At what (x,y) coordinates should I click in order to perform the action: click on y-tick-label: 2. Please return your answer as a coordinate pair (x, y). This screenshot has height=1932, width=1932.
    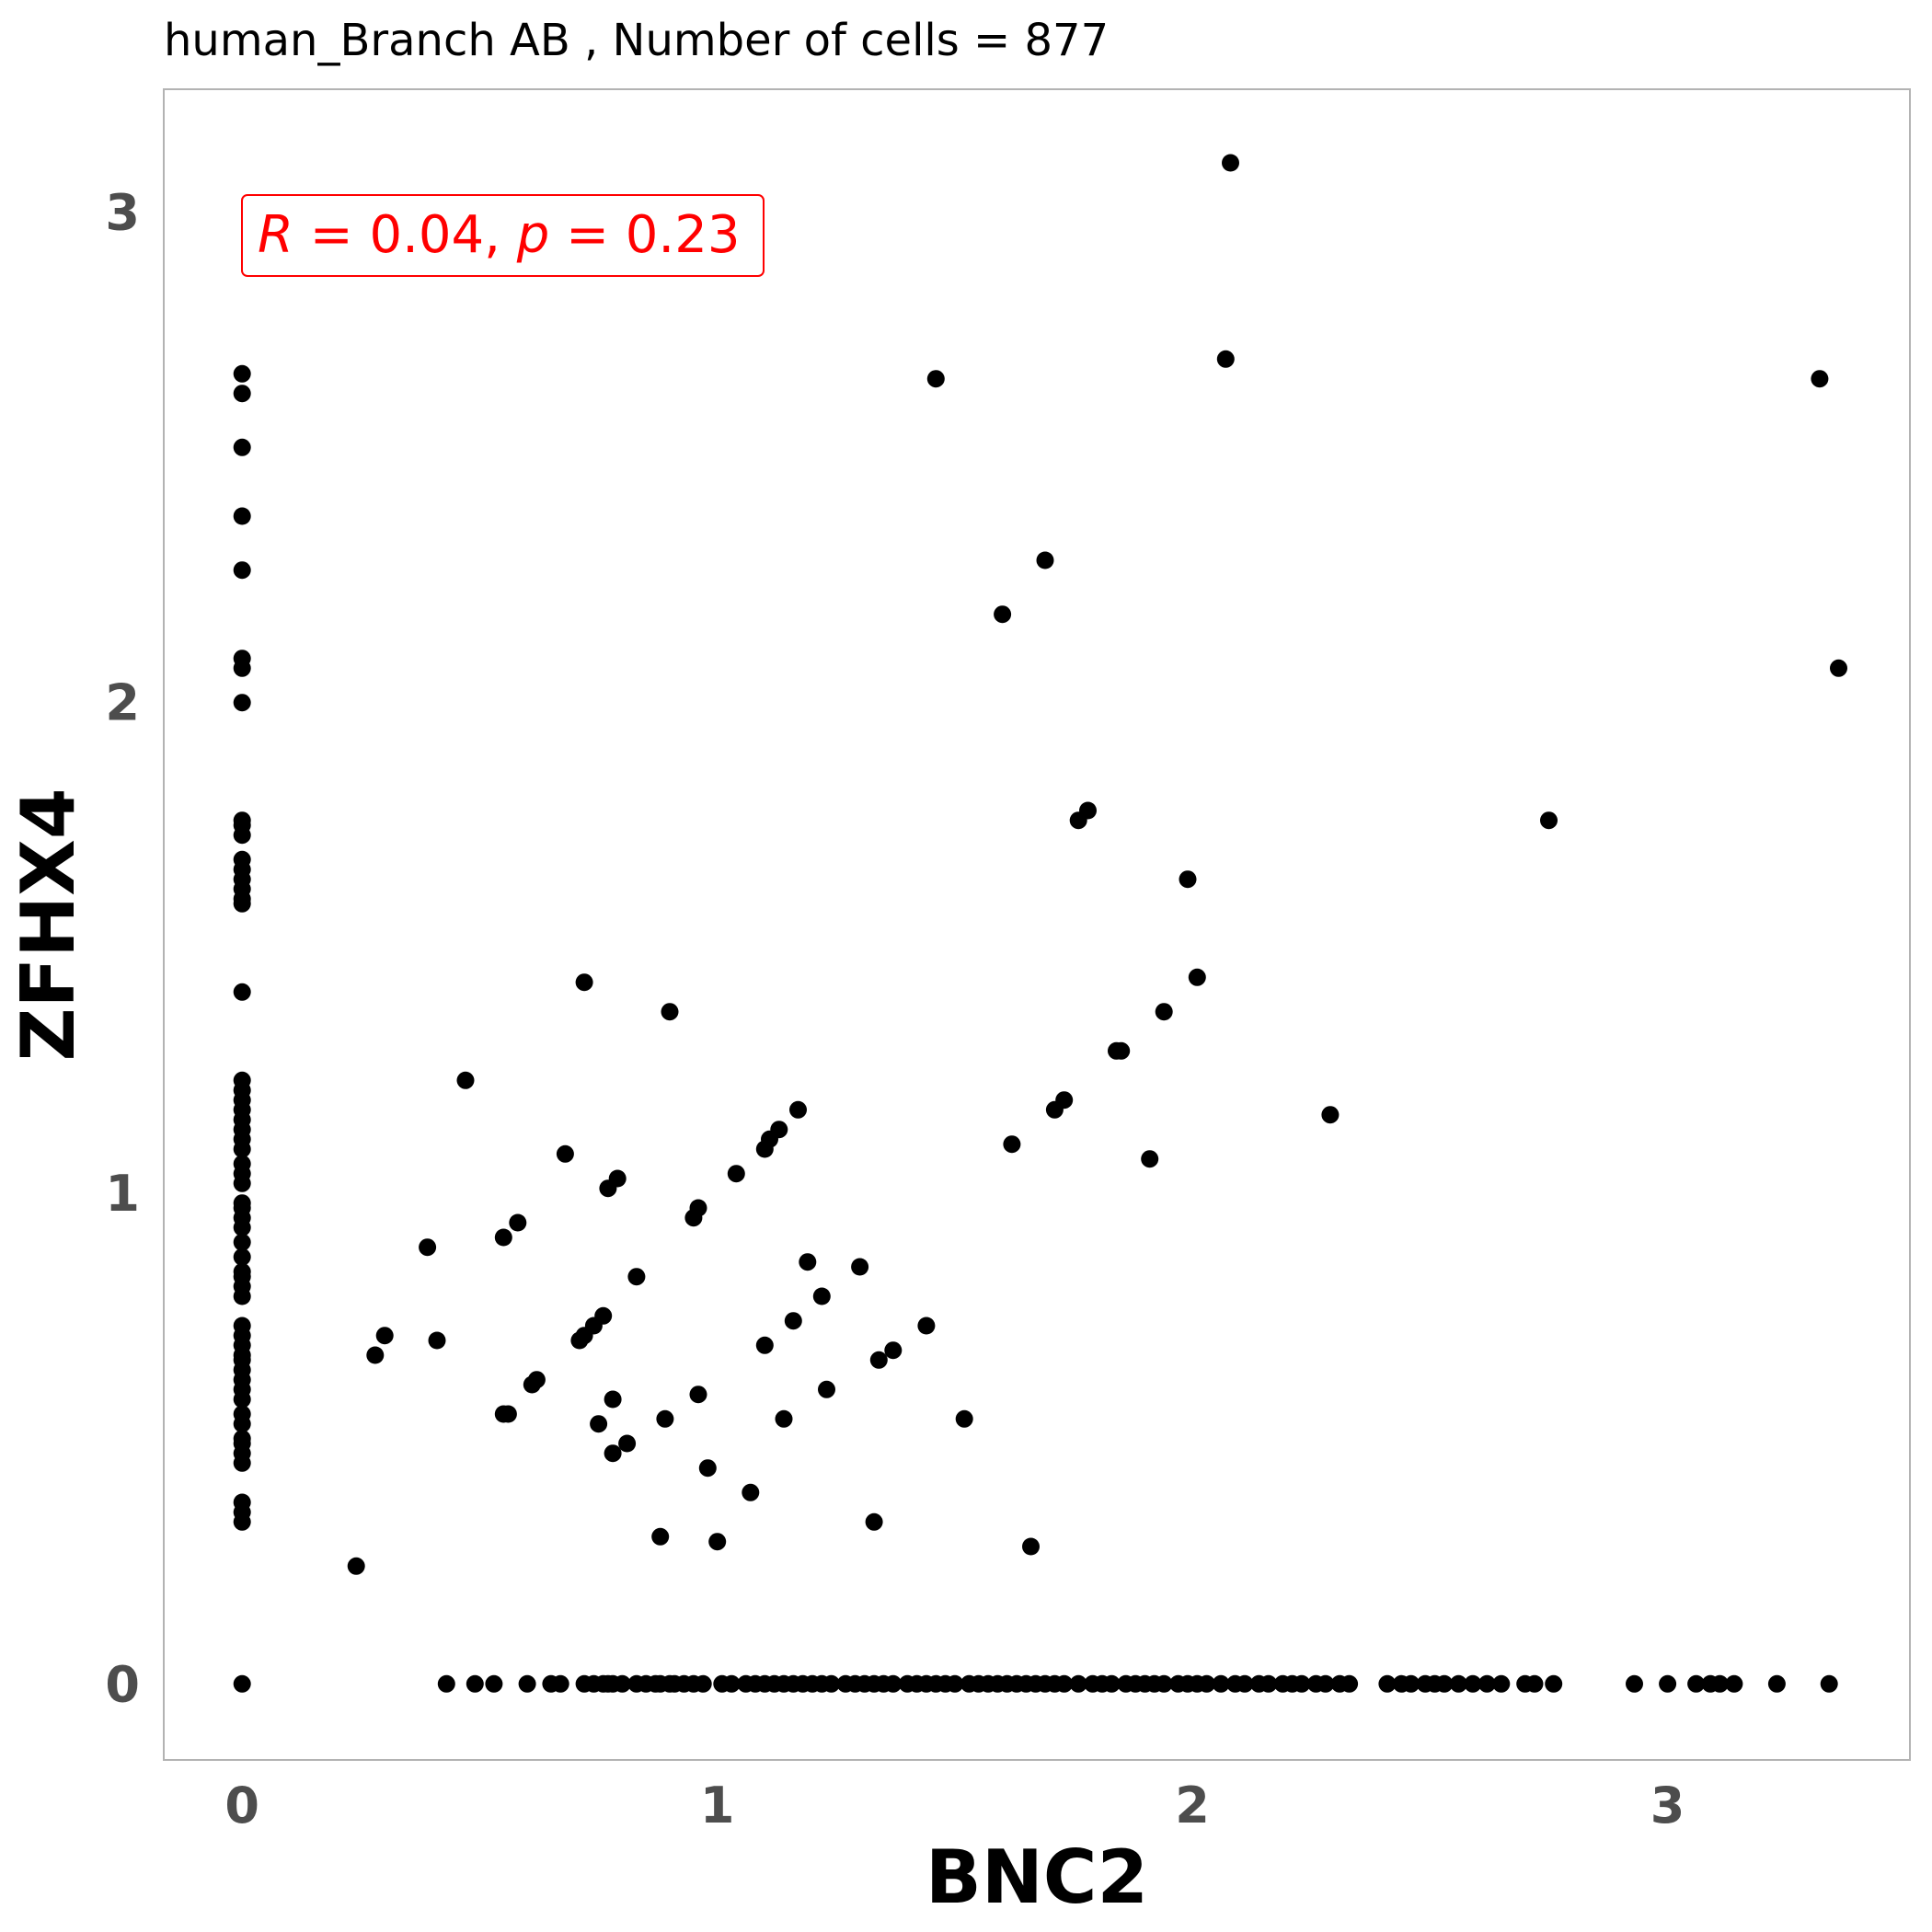
    Looking at the image, I should click on (122, 703).